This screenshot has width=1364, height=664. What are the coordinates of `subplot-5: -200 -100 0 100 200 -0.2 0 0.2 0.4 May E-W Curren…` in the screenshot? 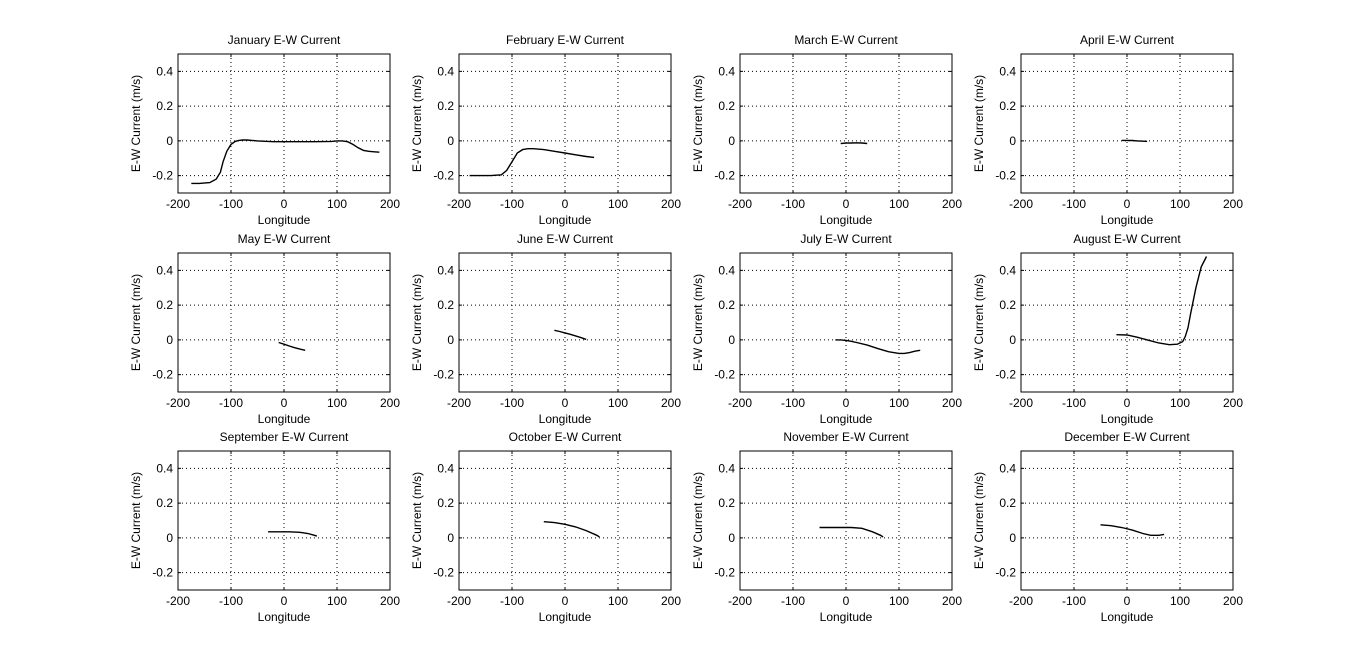 It's located at (264, 329).